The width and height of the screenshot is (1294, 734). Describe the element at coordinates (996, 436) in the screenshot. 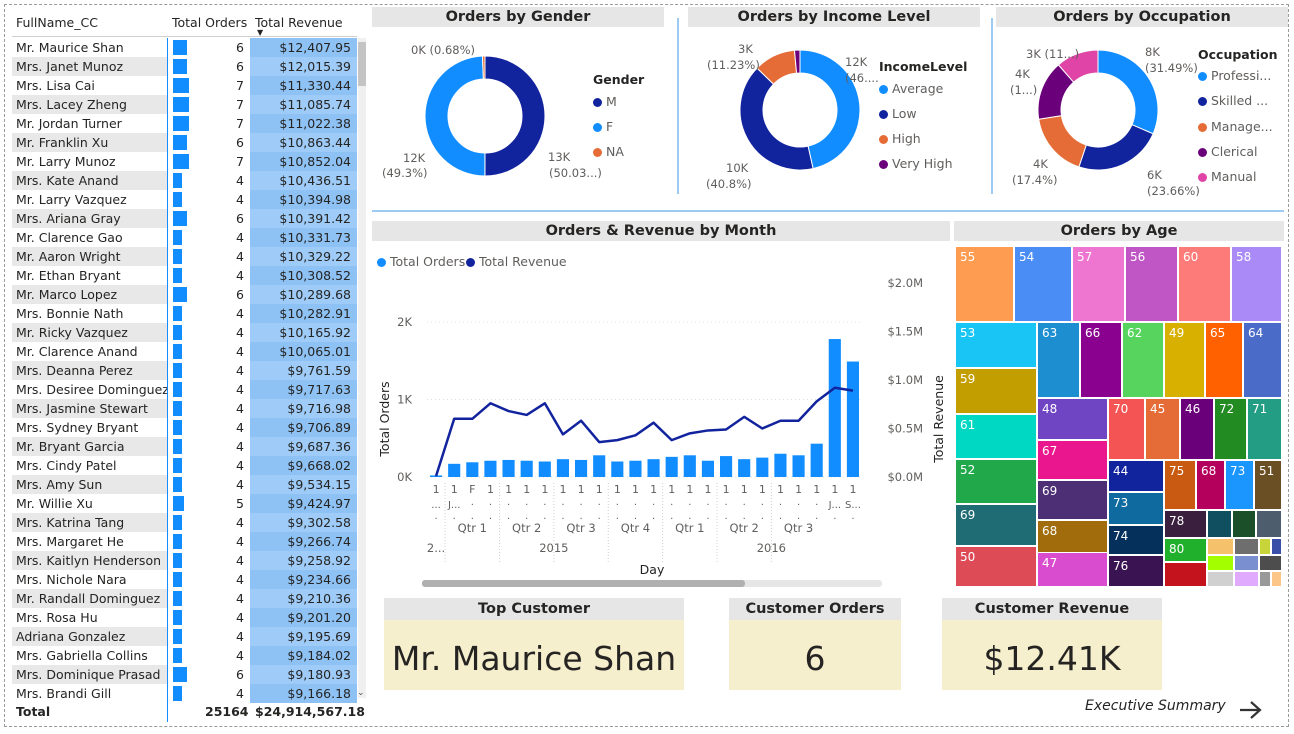

I see `treemap-tile: 61` at that location.